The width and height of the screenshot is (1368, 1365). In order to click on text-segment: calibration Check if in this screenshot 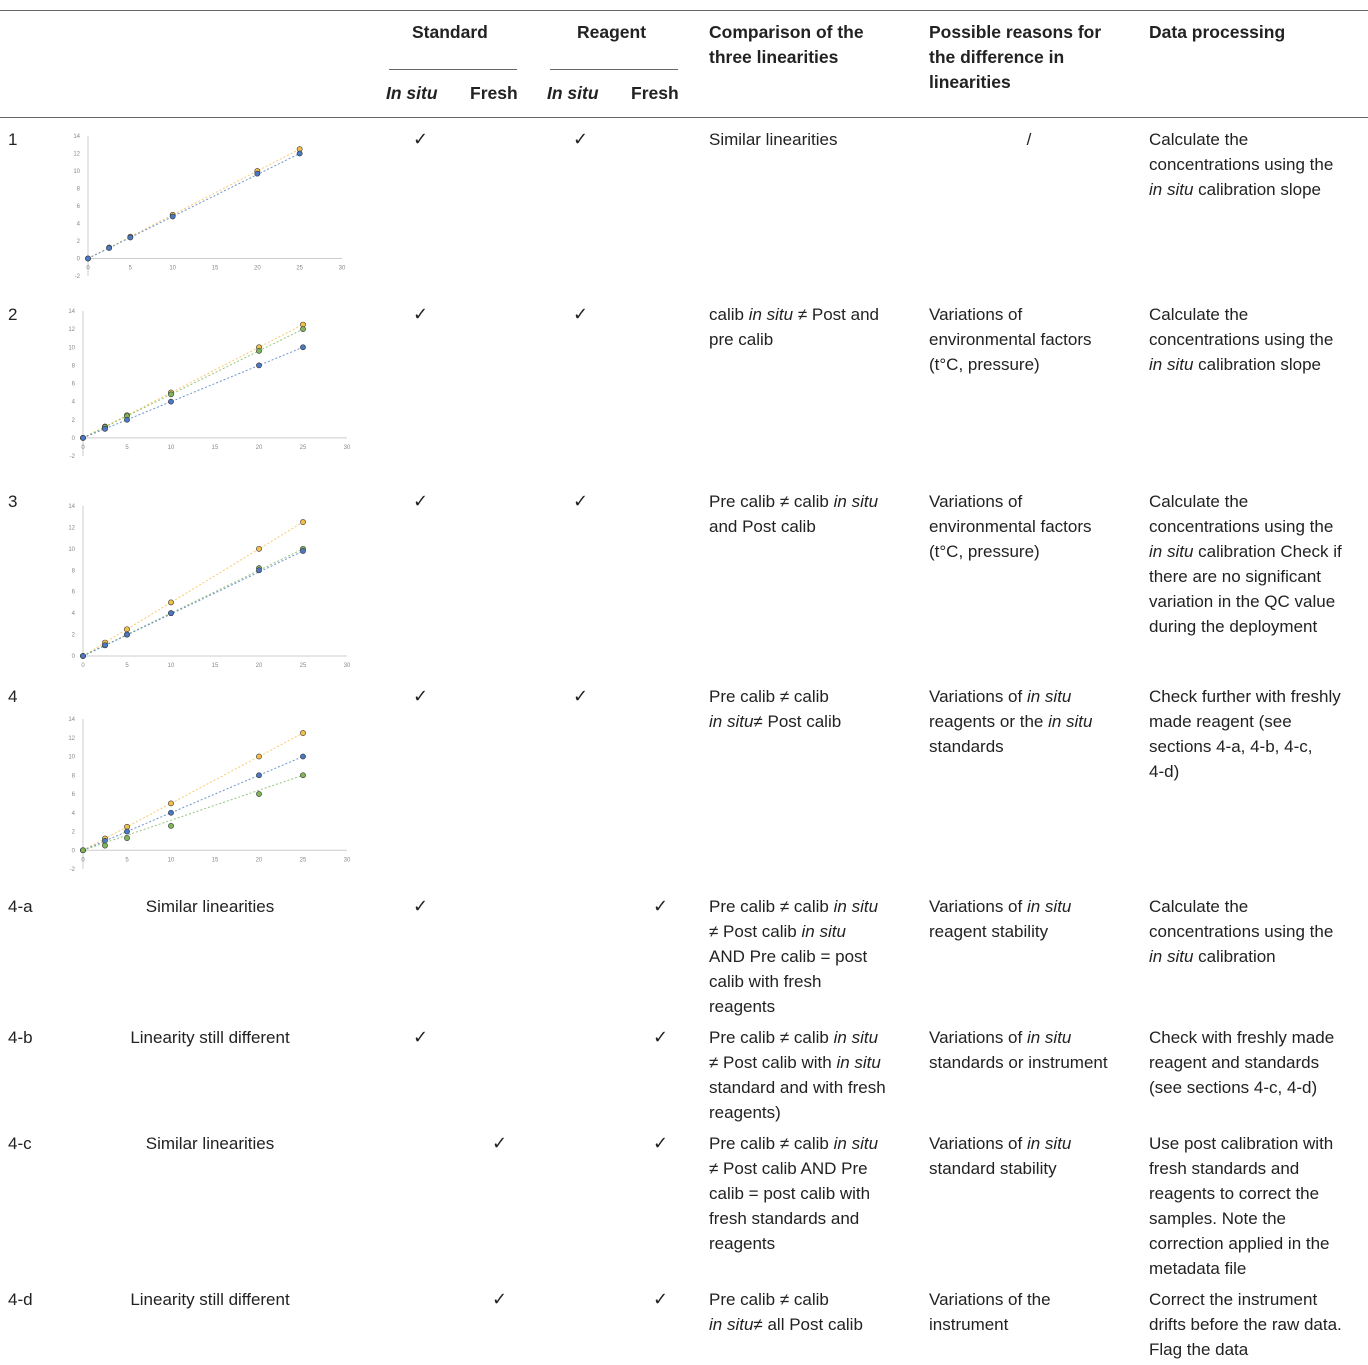, I will do `click(1267, 551)`.